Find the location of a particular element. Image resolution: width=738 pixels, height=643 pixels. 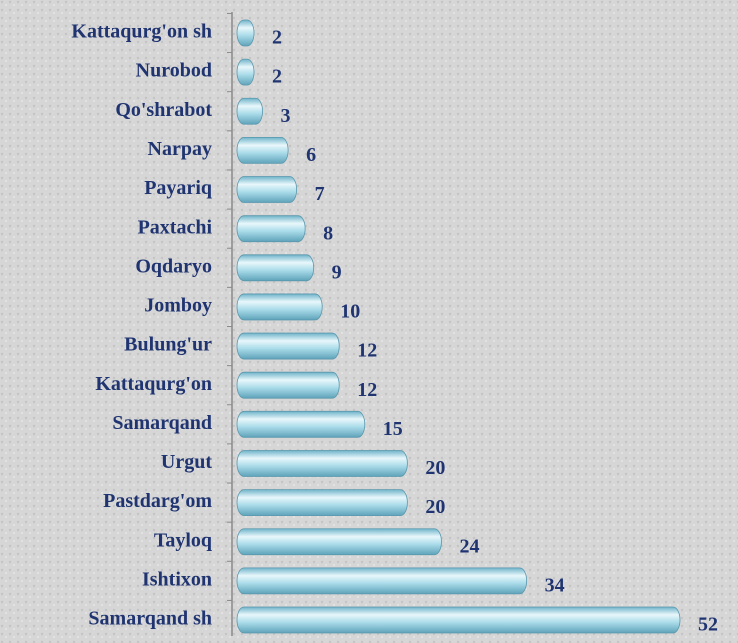

y-tick-label: Jomboy is located at coordinates (178, 306).